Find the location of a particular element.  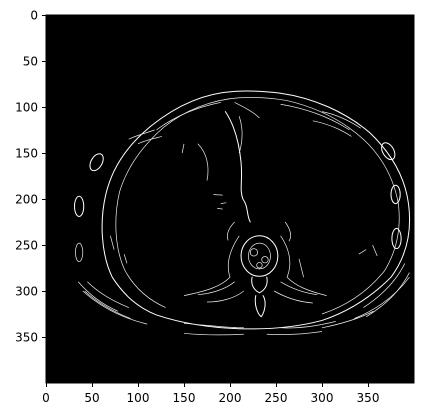

rib-left-anterior is located at coordinates (145, 137).